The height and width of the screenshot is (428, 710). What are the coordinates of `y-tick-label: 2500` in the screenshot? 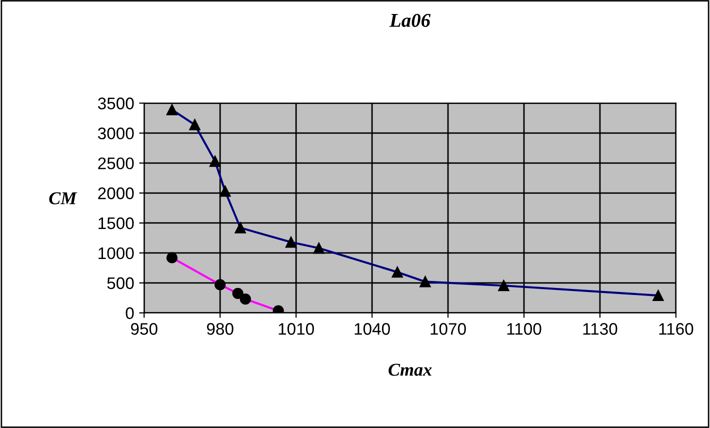 It's located at (116, 163).